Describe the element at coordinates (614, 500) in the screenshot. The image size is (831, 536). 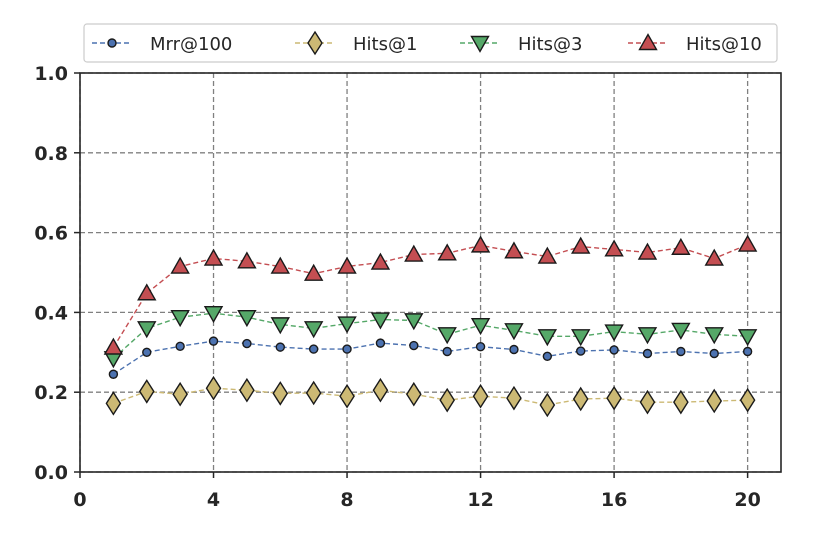
I see `x-tick-label: 16` at that location.